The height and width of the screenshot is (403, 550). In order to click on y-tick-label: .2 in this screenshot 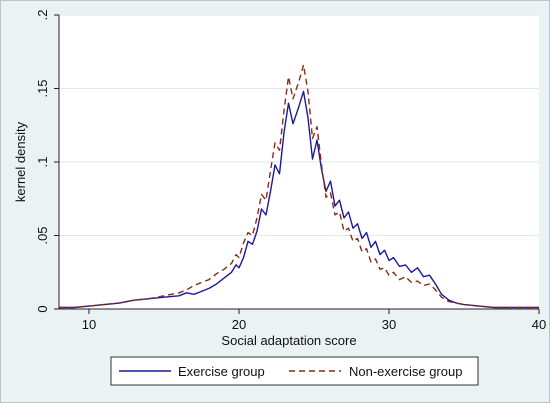, I will do `click(42, 15)`.